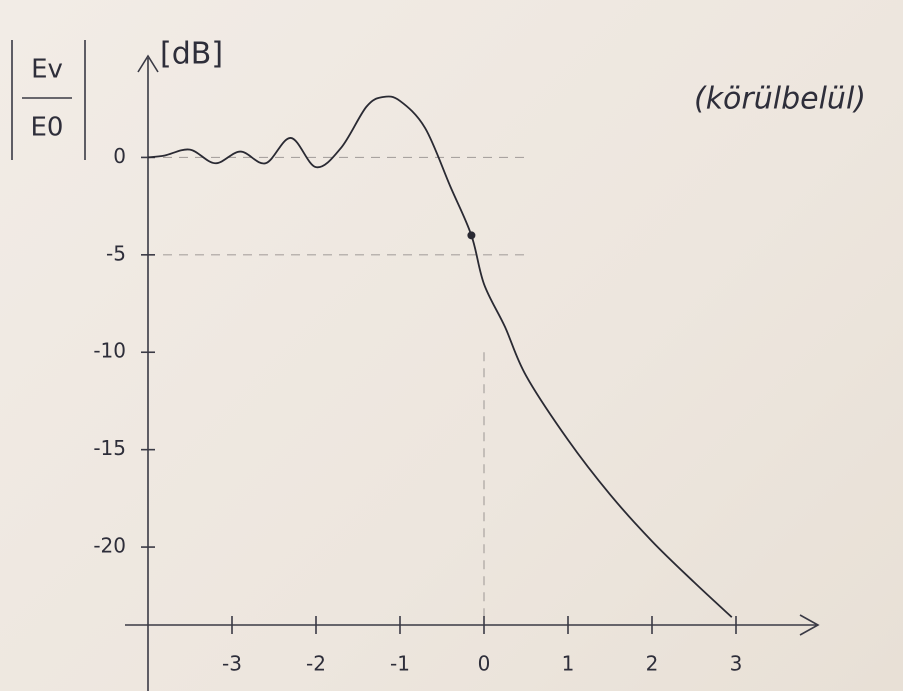 The width and height of the screenshot is (903, 691). I want to click on annotation: (körülbelül), so click(780, 99).